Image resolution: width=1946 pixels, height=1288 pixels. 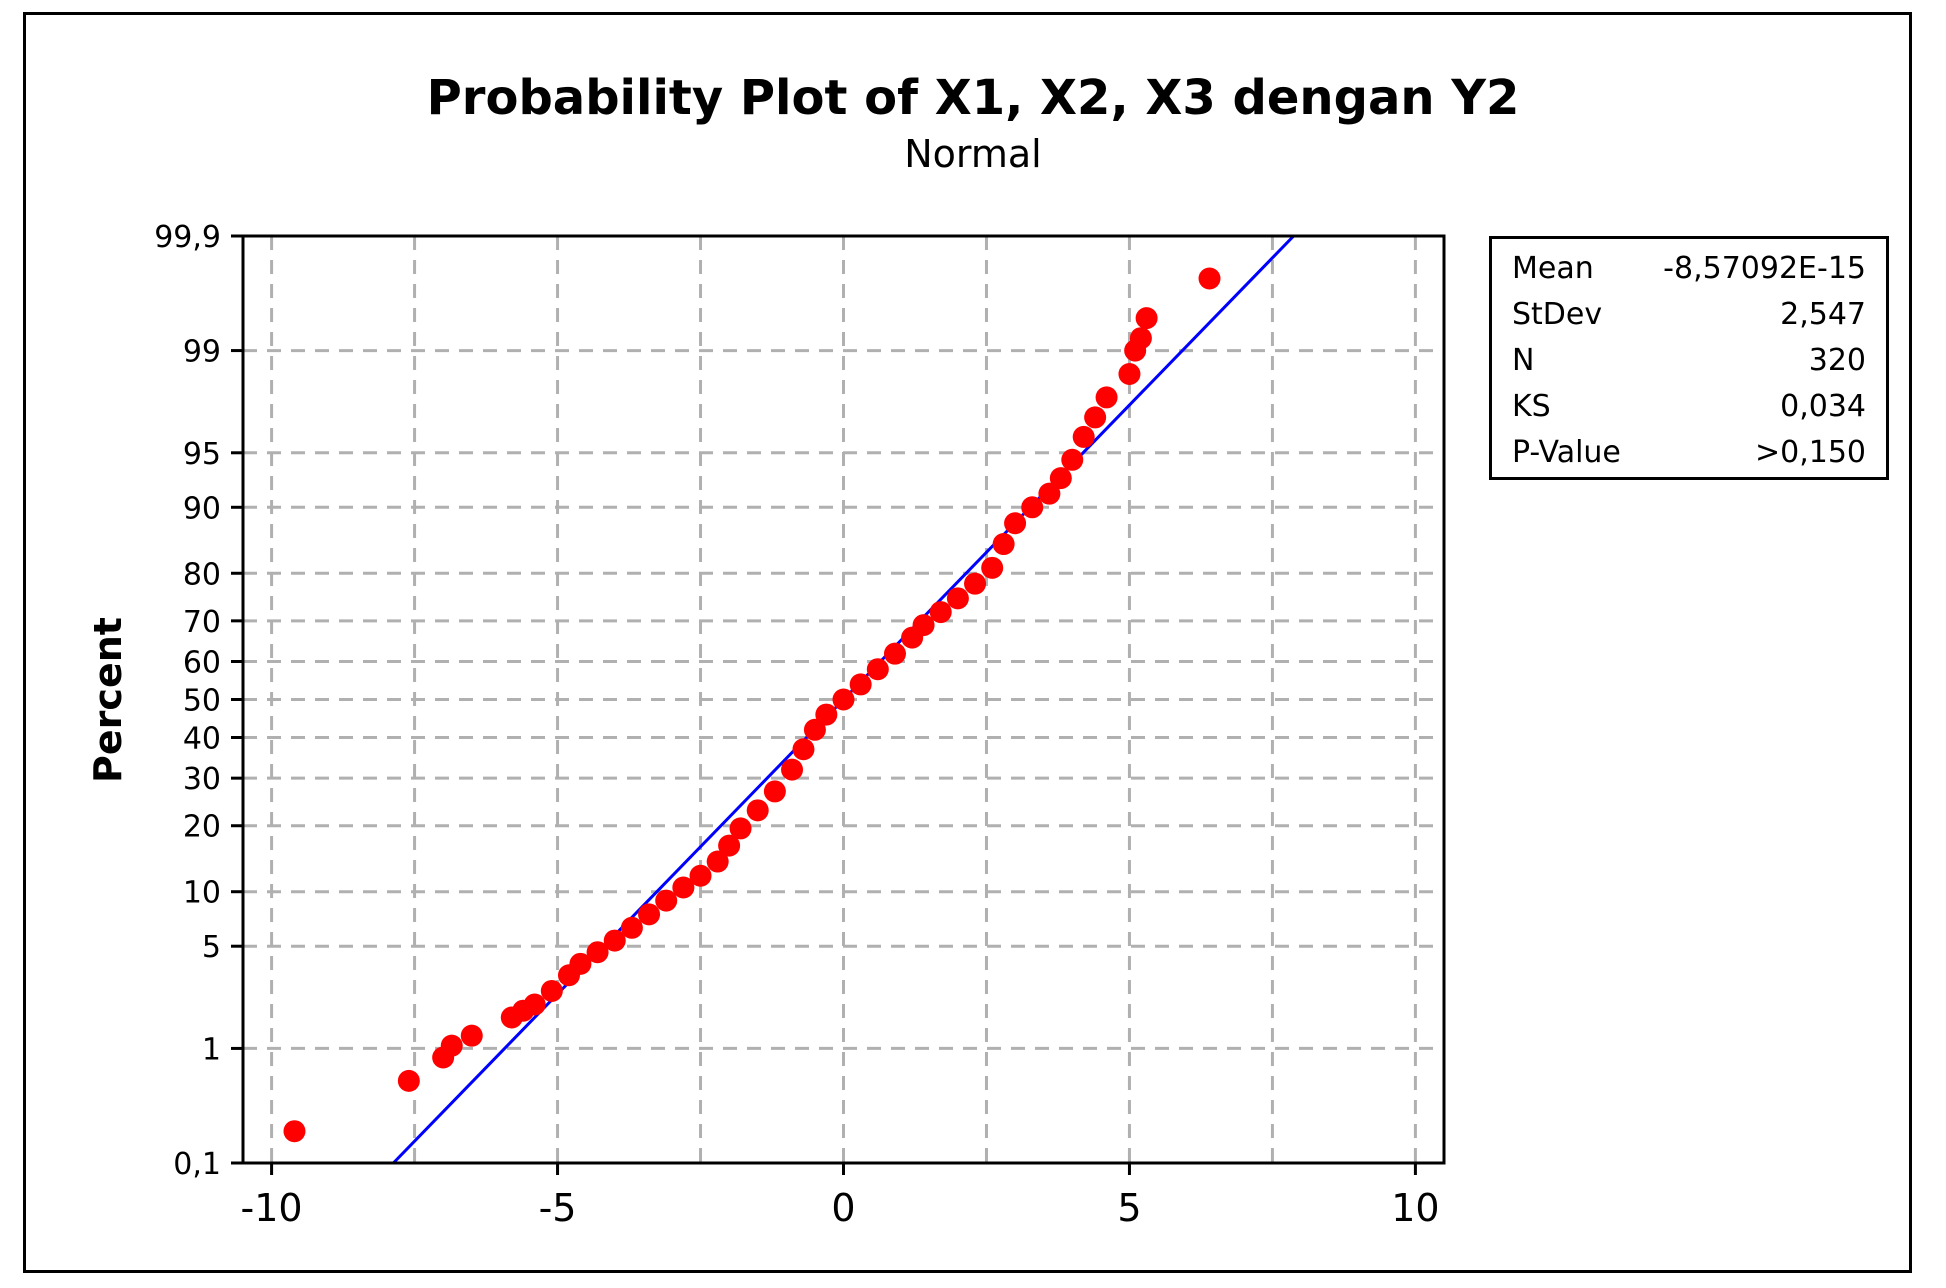 I want to click on y-tick-label: 0,1, so click(x=197, y=1164).